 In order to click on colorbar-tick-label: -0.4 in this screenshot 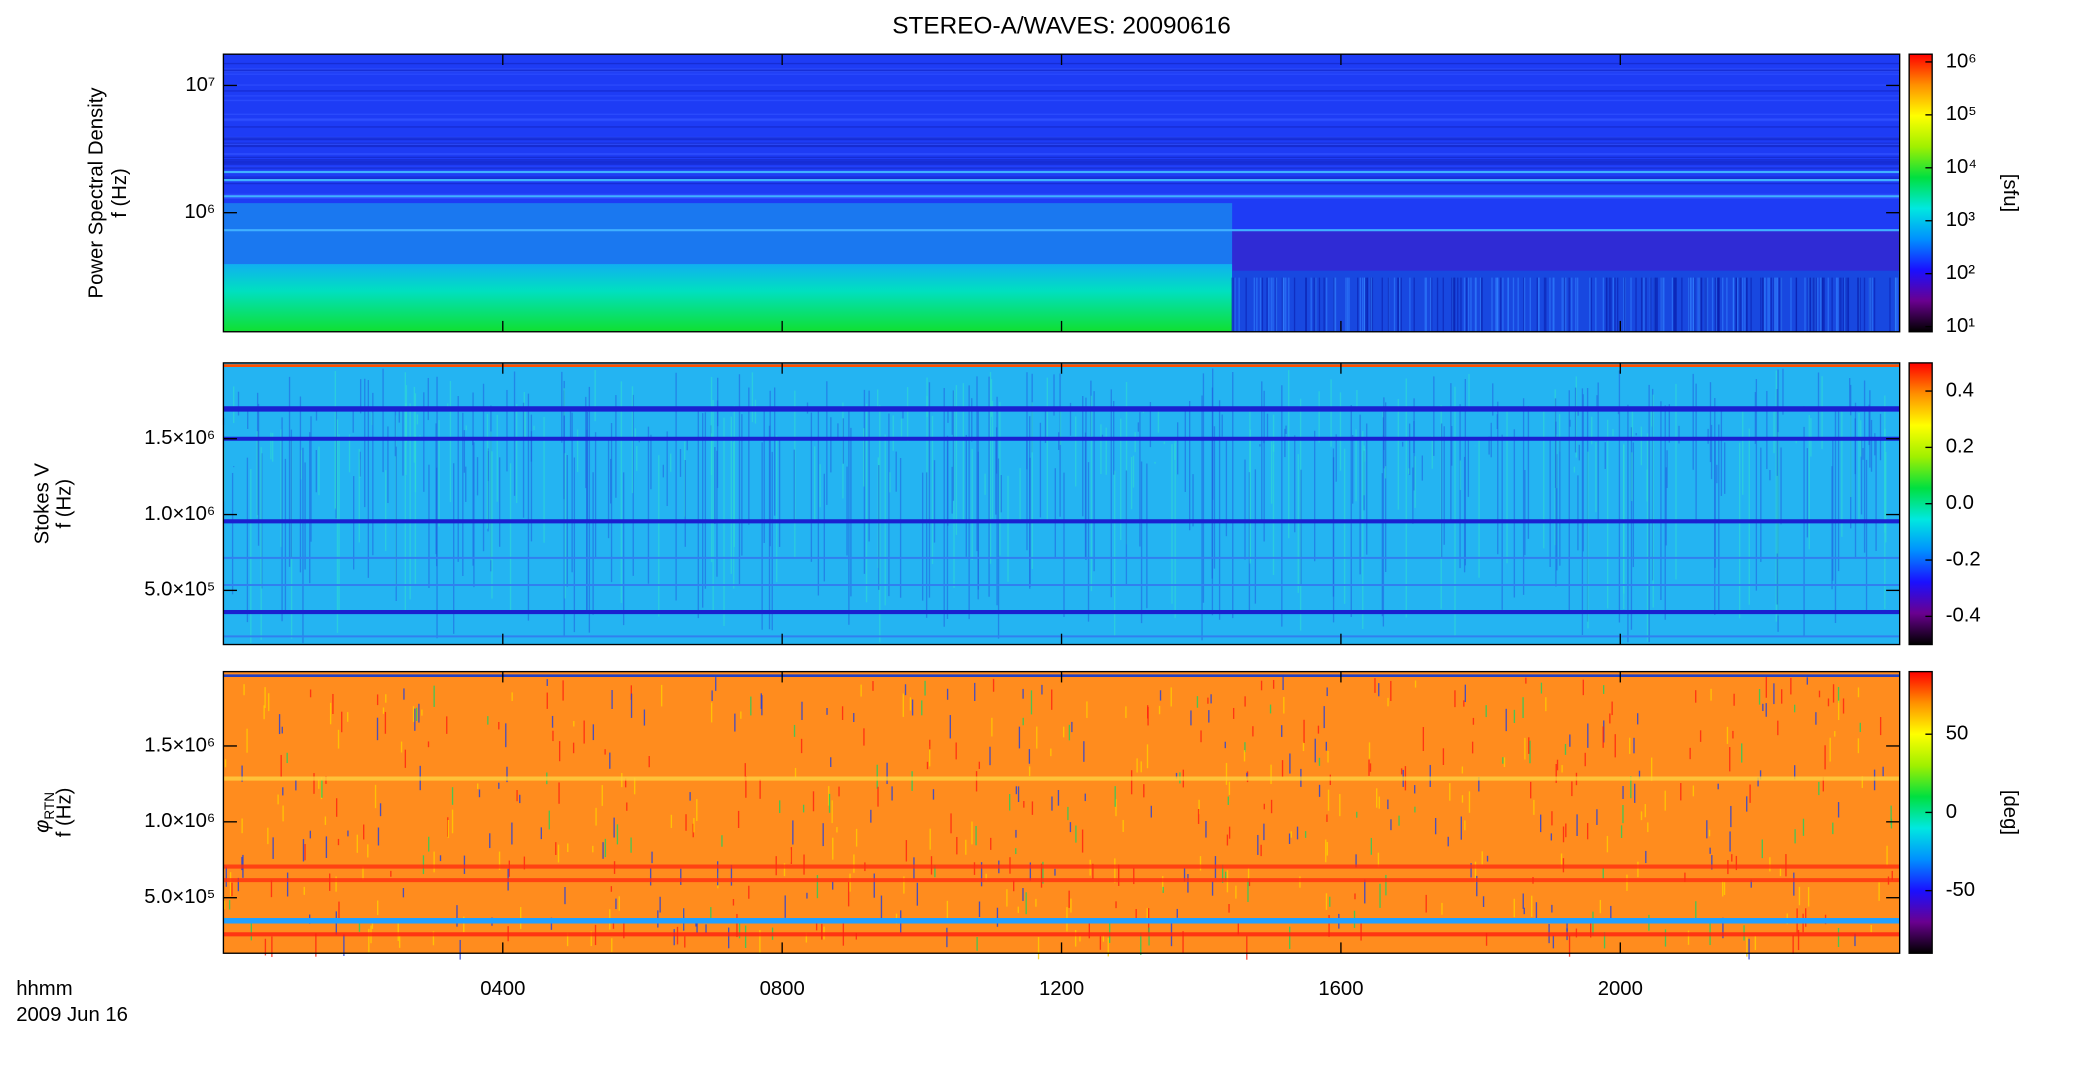, I will do `click(1963, 616)`.